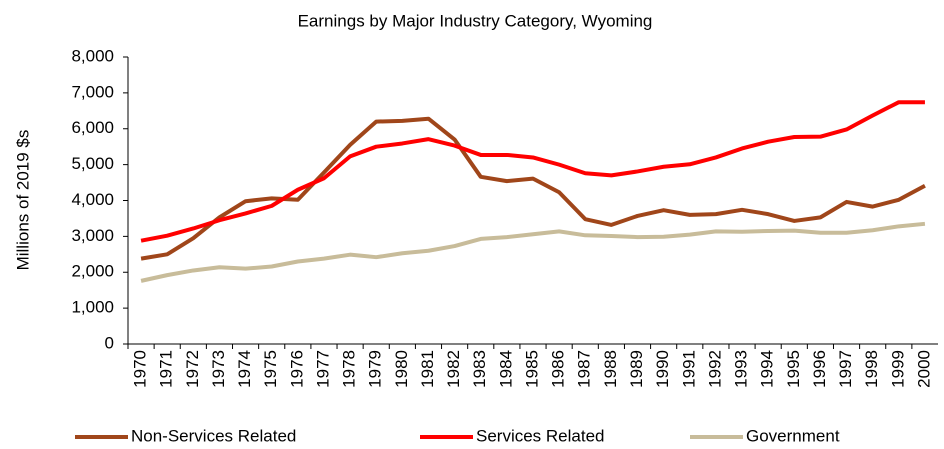 Image resolution: width=944 pixels, height=449 pixels. What do you see at coordinates (296, 369) in the screenshot?
I see `x-tick-label: 1976` at bounding box center [296, 369].